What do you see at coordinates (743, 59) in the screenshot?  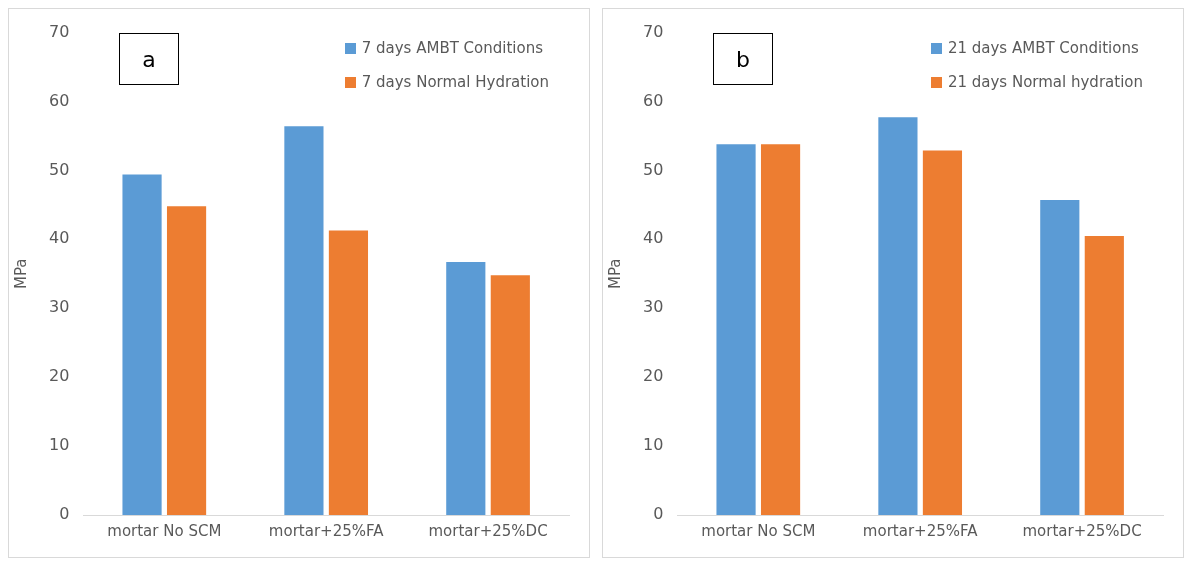 I see `annotation: b` at bounding box center [743, 59].